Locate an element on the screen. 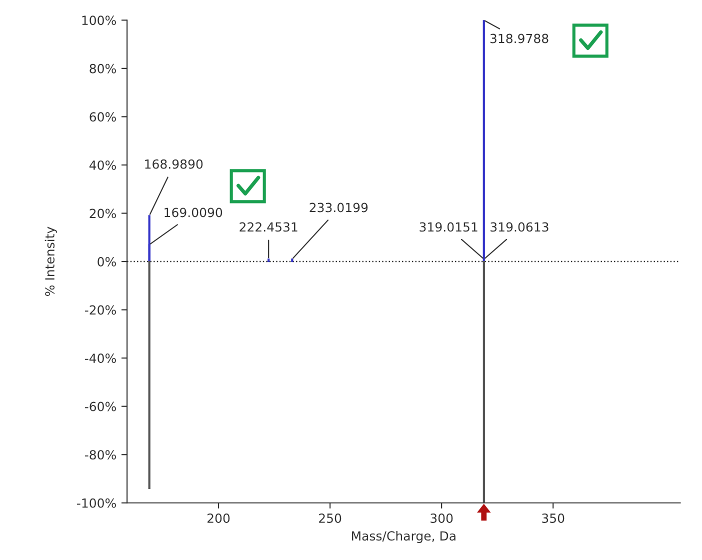 The width and height of the screenshot is (702, 560). x-tick-label: 300 is located at coordinates (441, 518).